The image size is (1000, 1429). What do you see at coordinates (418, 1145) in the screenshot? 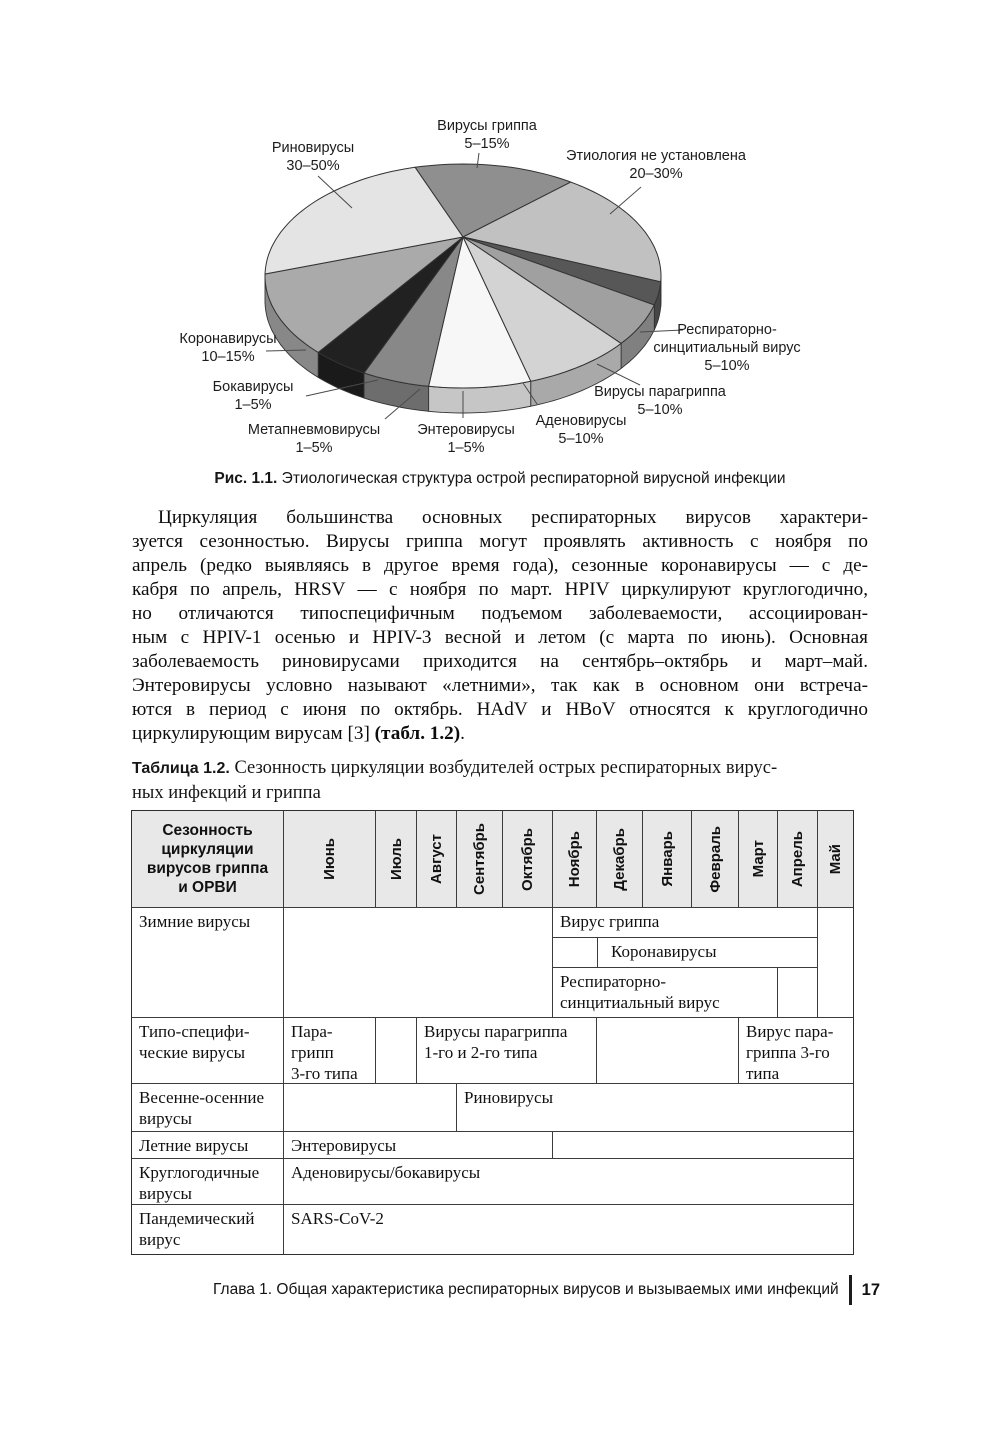
I see `cell-enteroviruses: Энтеровирусы` at bounding box center [418, 1145].